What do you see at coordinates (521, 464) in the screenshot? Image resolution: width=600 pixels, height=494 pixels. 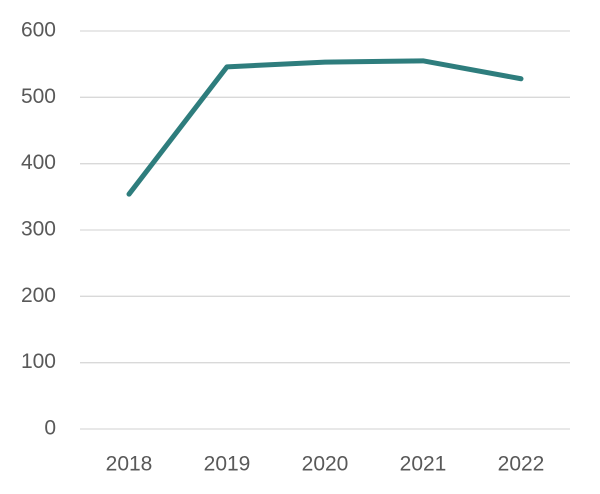 I see `x-tick-label: 2022` at bounding box center [521, 464].